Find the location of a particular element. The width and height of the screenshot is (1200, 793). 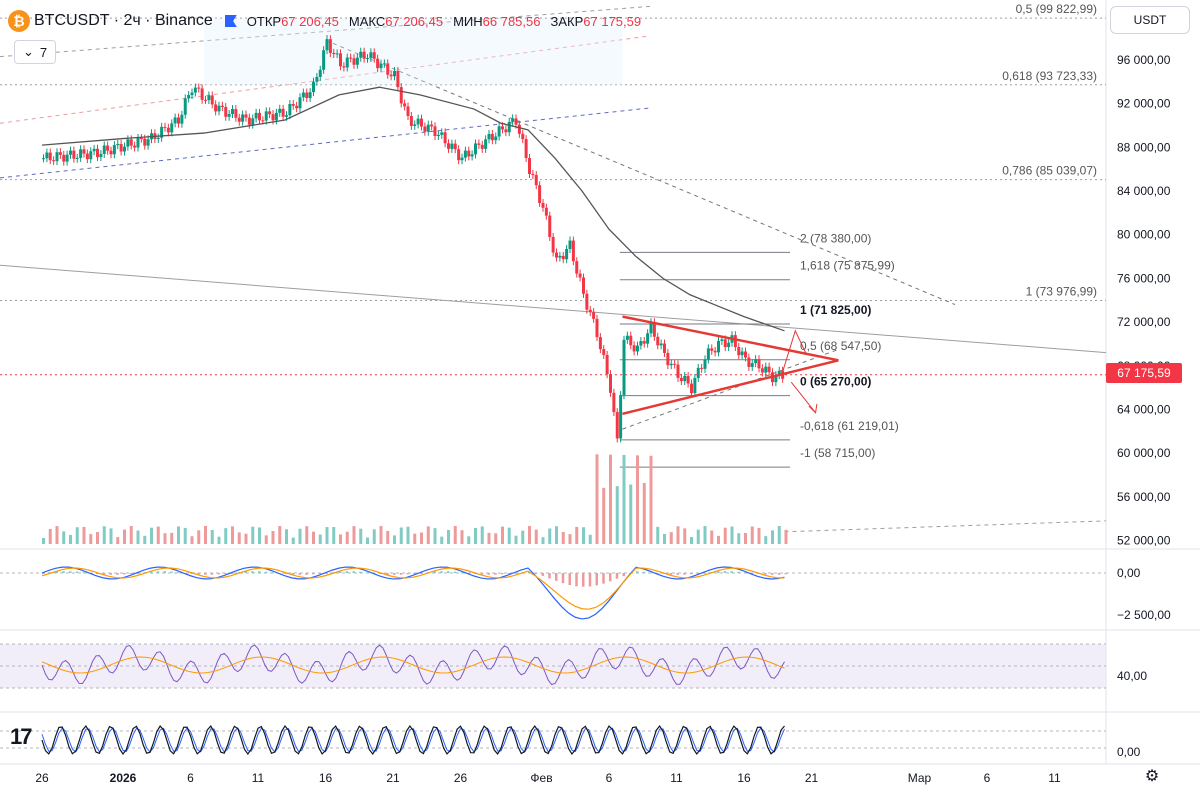

settings-gear-icon: ⚙ is located at coordinates (1152, 776).